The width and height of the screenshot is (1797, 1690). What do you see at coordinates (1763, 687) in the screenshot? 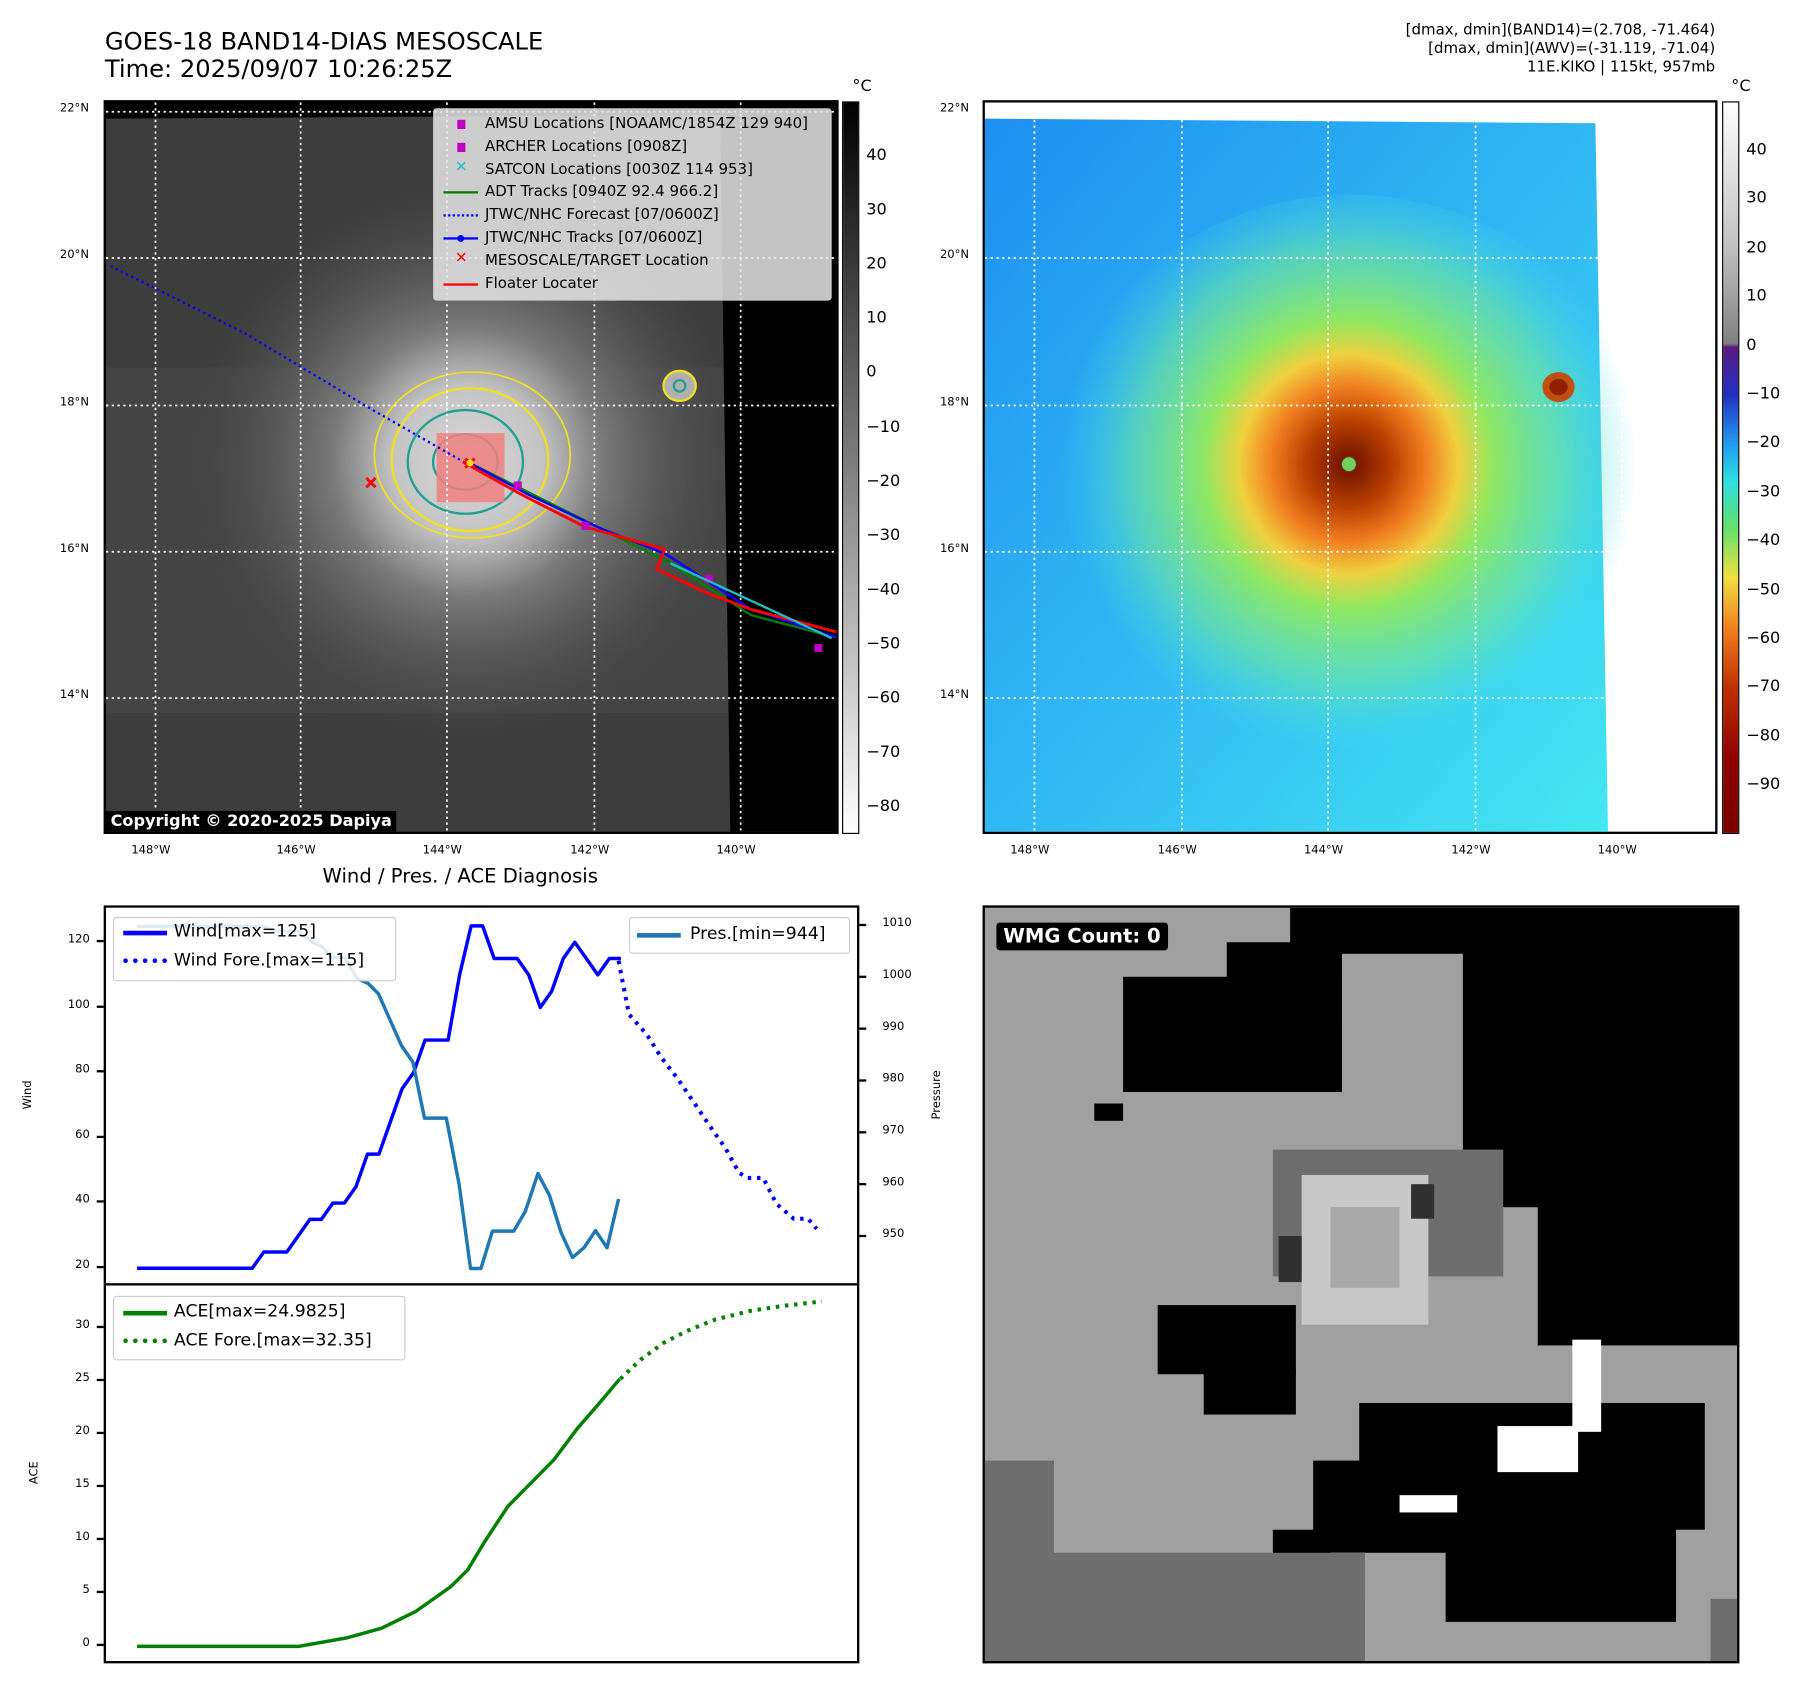
I see `right-colorbar-tick: −70` at bounding box center [1763, 687].